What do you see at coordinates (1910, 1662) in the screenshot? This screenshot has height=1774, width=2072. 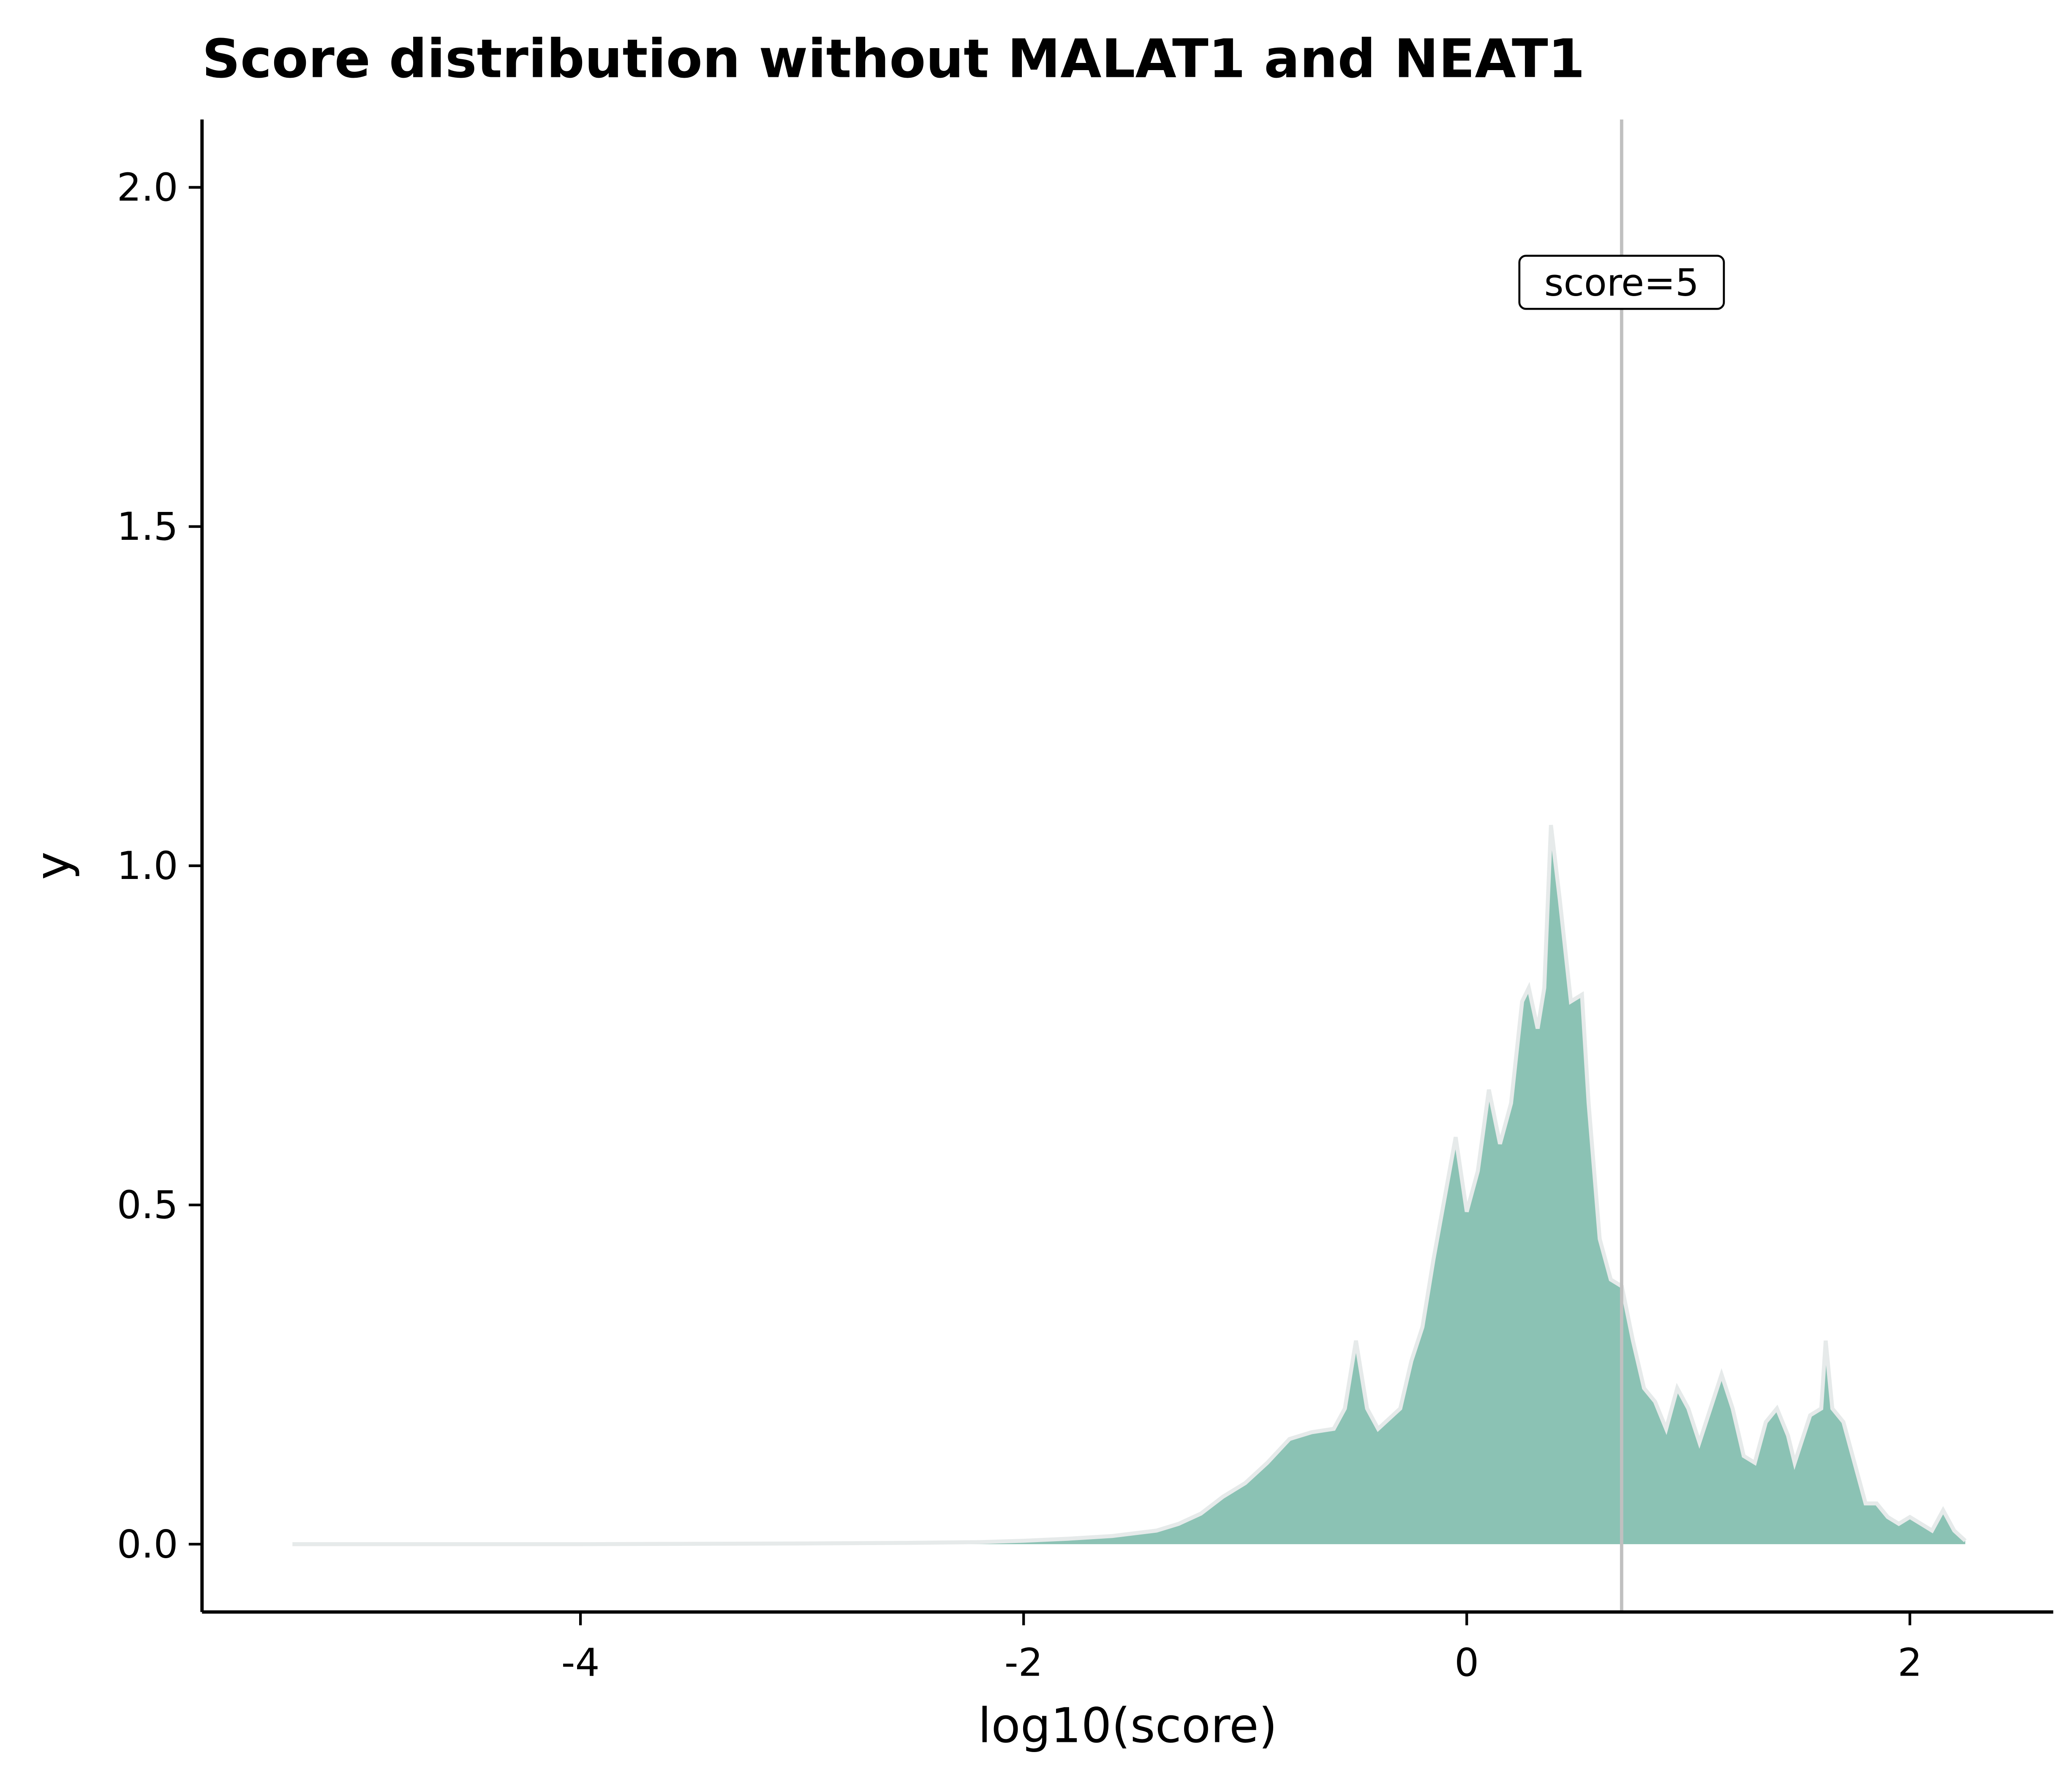 I see `x-tick-label: 2` at bounding box center [1910, 1662].